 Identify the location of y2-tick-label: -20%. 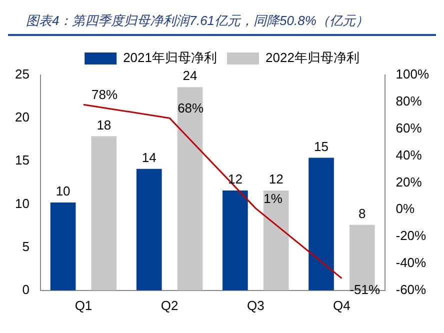
(411, 236).